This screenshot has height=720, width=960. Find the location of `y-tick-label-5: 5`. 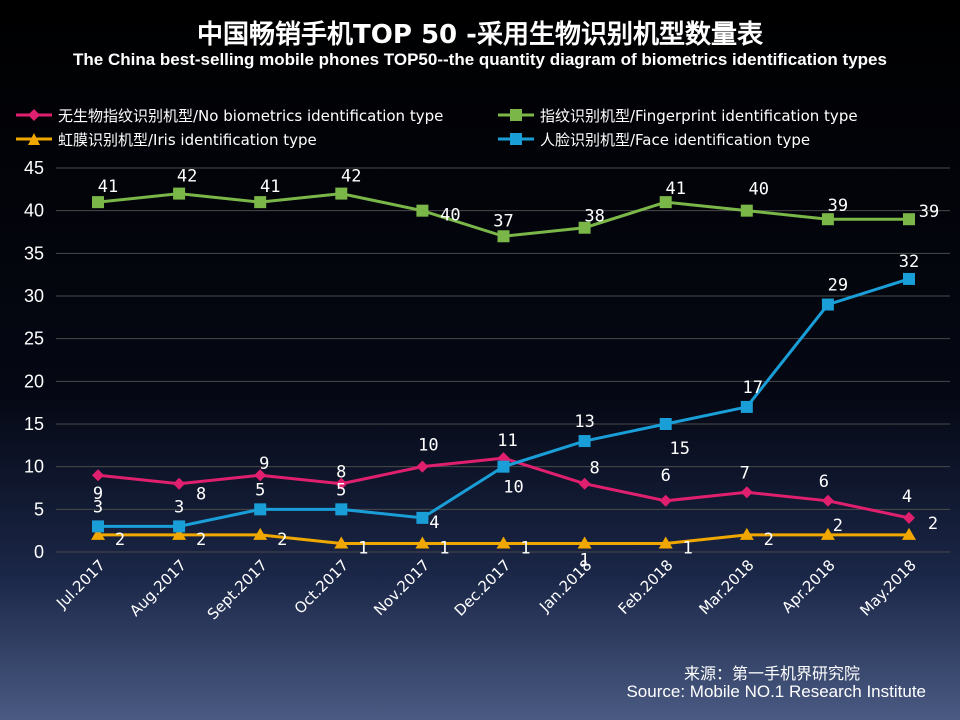

y-tick-label-5: 5 is located at coordinates (39, 509).